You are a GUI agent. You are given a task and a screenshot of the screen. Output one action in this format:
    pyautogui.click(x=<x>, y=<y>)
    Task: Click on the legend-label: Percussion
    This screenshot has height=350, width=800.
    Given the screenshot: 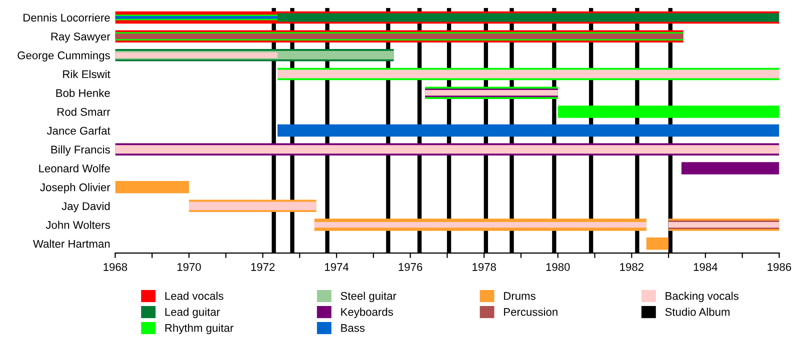 What is the action you would take?
    pyautogui.click(x=531, y=312)
    